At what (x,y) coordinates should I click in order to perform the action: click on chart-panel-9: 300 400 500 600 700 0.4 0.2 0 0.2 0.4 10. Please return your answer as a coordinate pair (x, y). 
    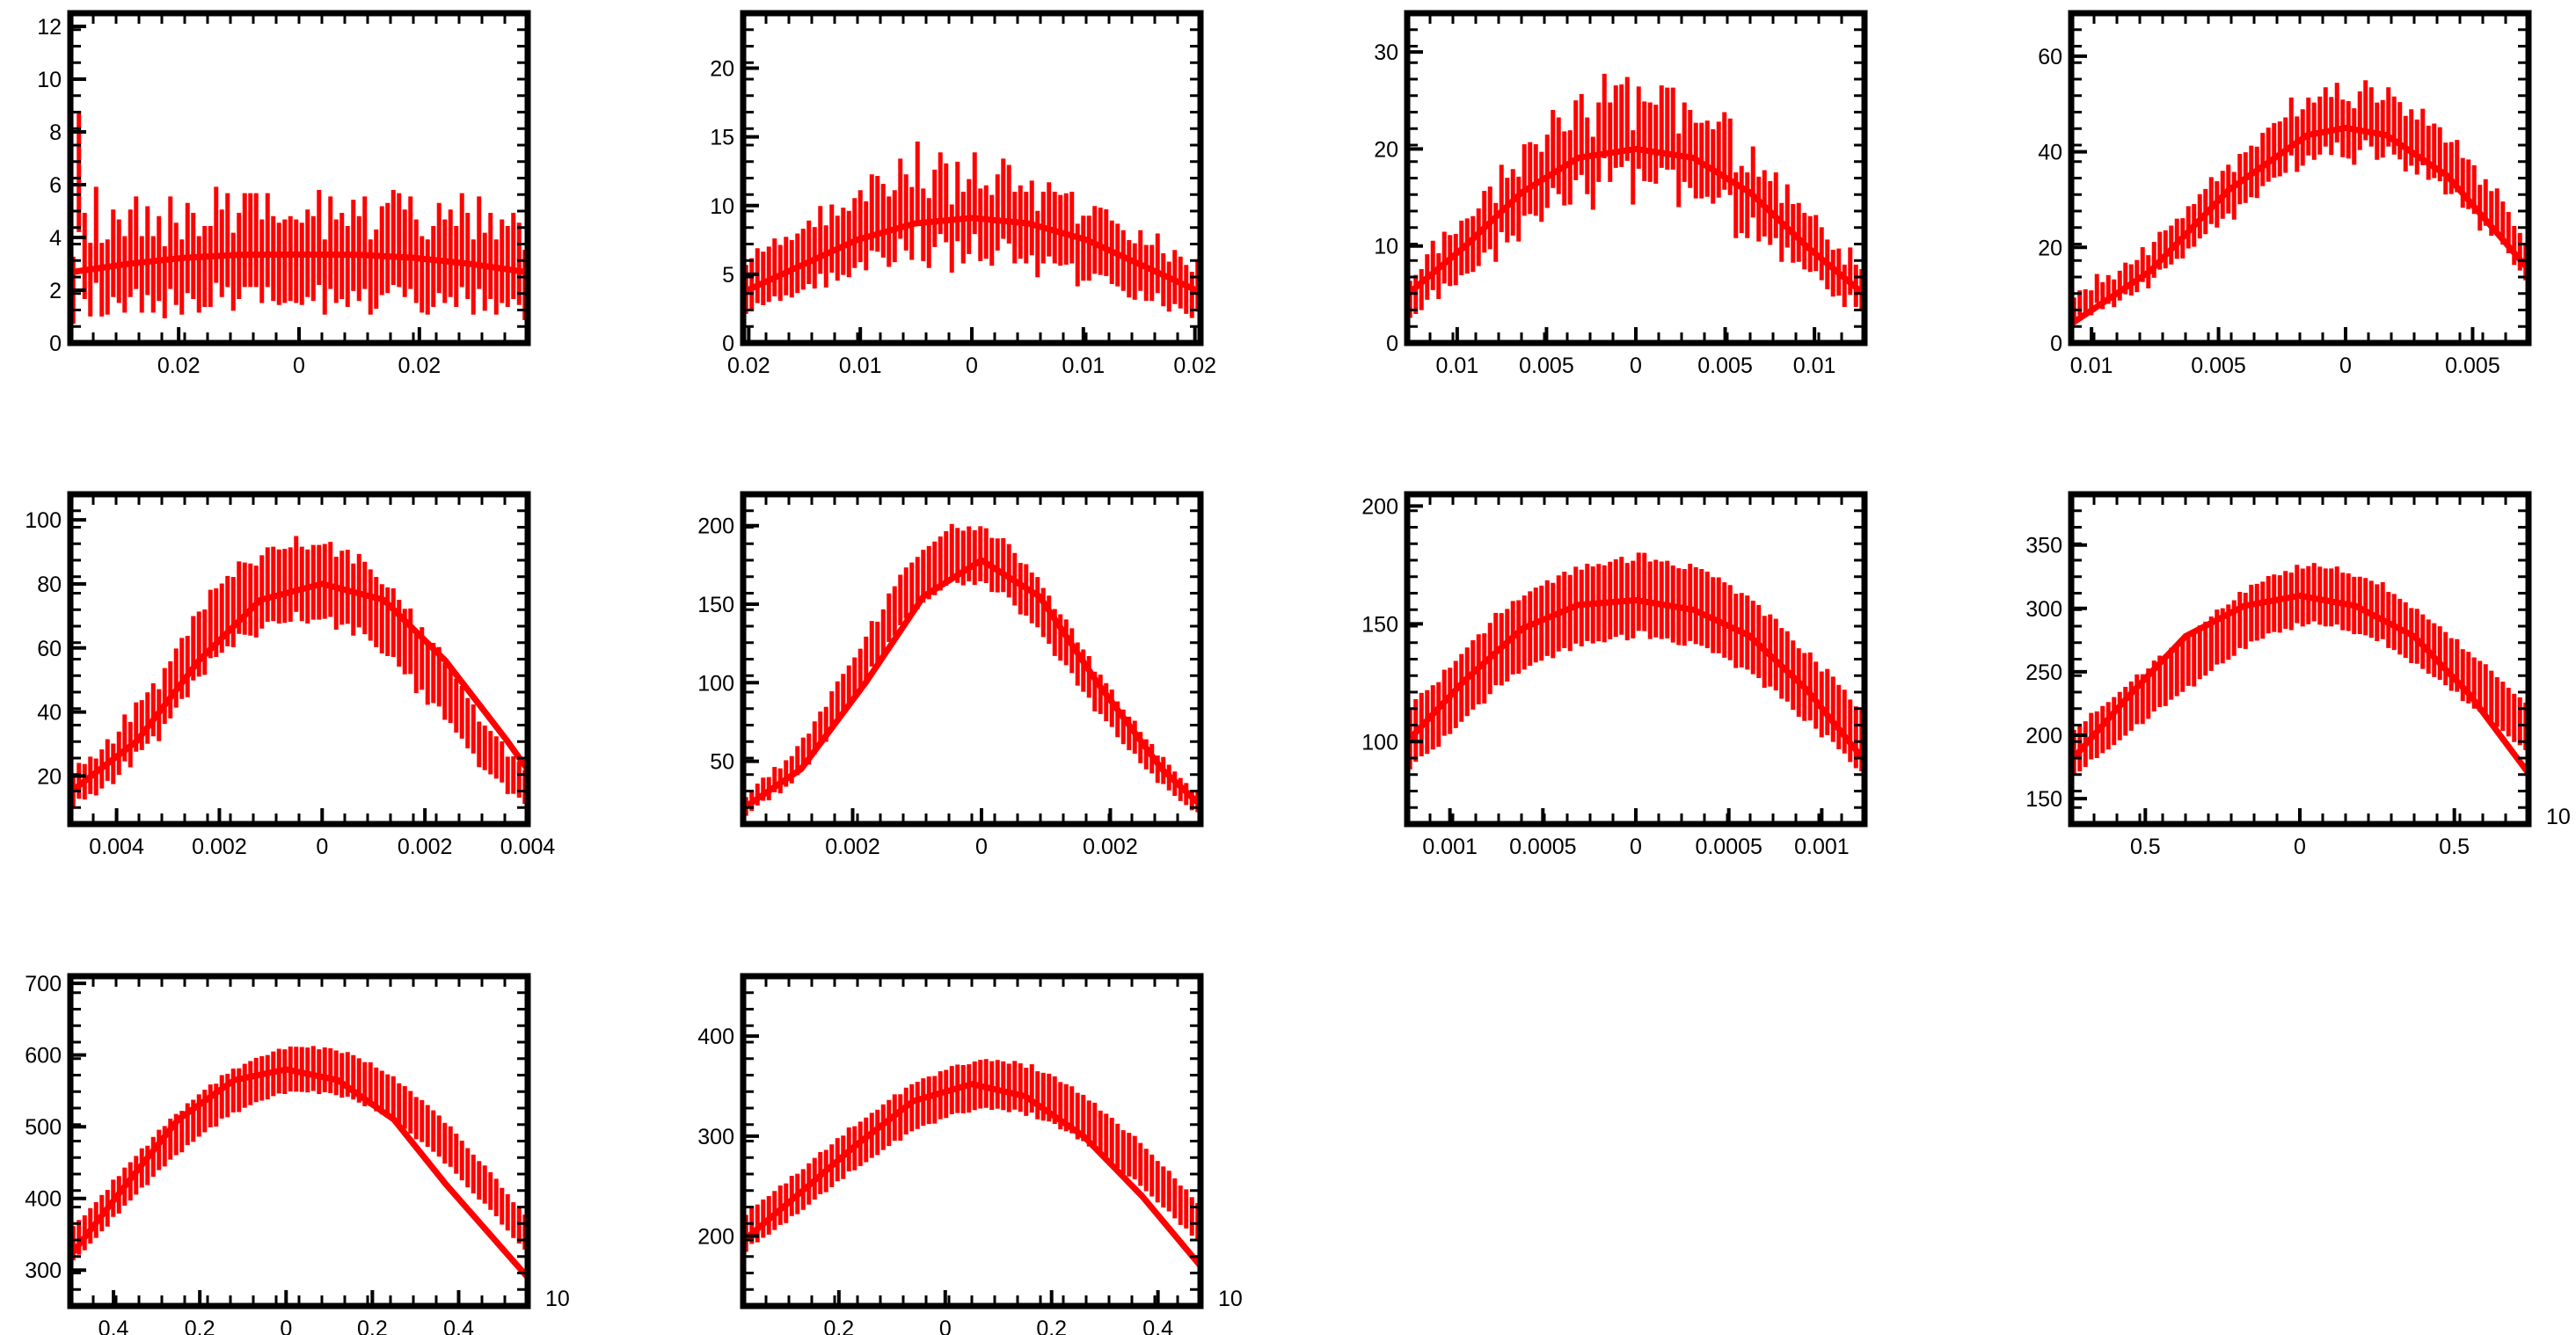
    Looking at the image, I should click on (297, 1153).